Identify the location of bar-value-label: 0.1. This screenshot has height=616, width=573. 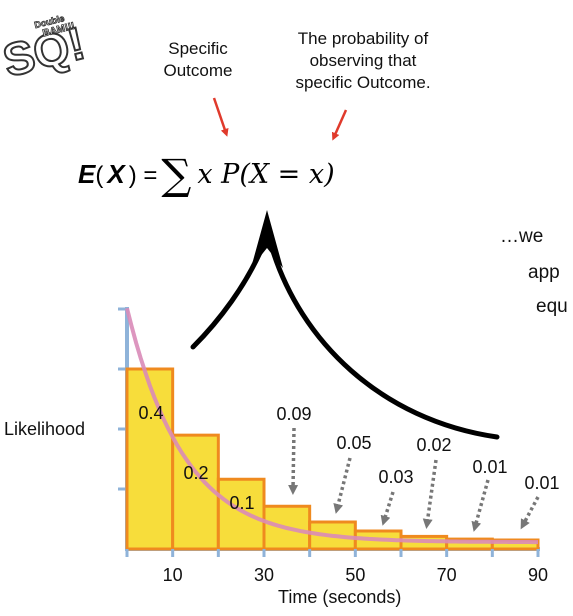
(241, 503).